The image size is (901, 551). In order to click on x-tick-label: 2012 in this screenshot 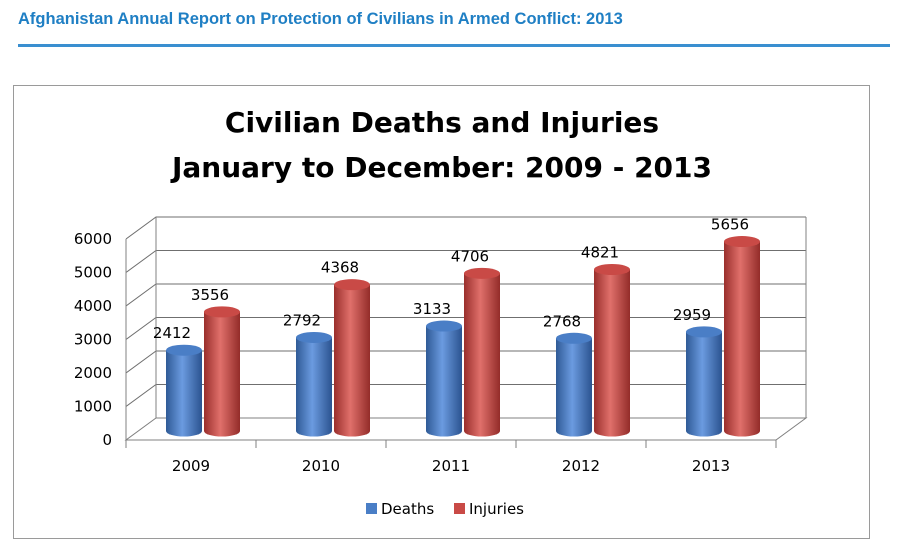, I will do `click(581, 466)`.